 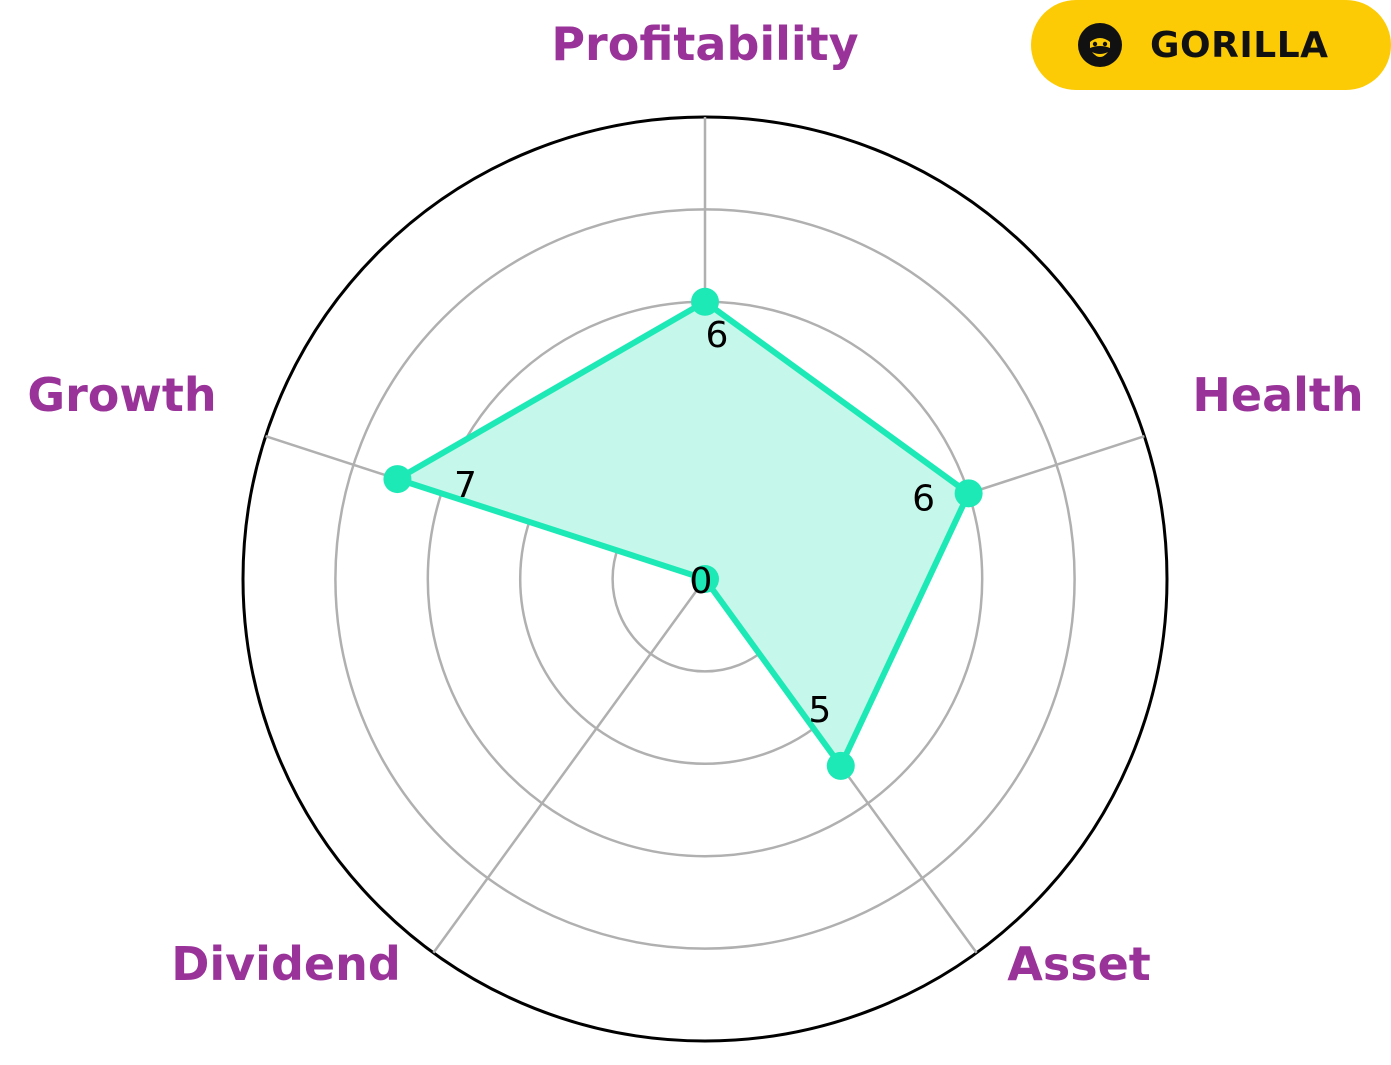 I want to click on value-label-health: 6, so click(x=923, y=498).